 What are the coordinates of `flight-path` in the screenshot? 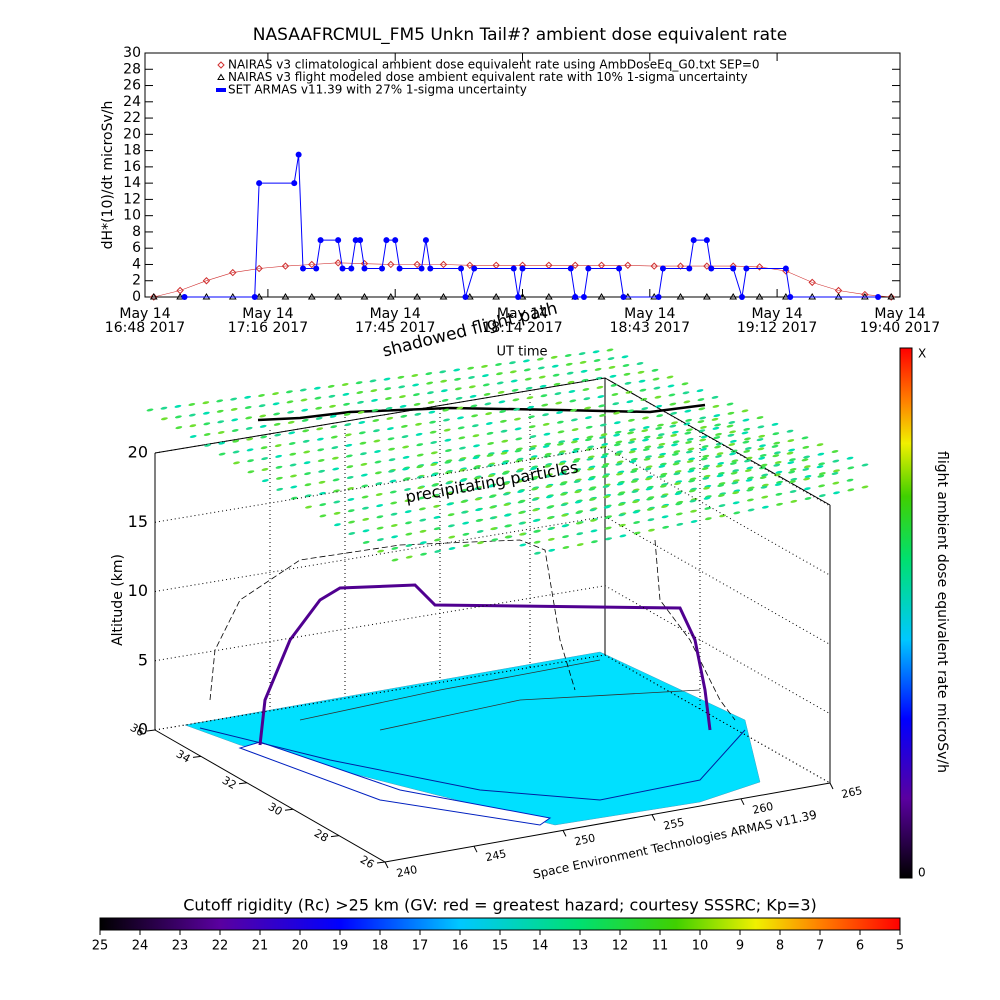 It's located at (485, 664).